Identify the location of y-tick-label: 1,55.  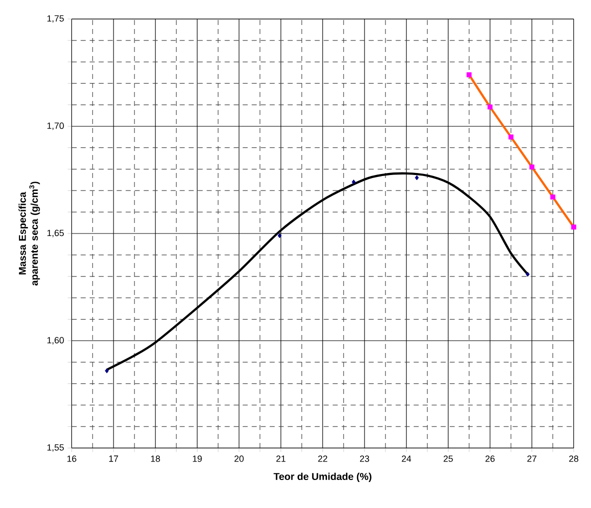
(55, 448).